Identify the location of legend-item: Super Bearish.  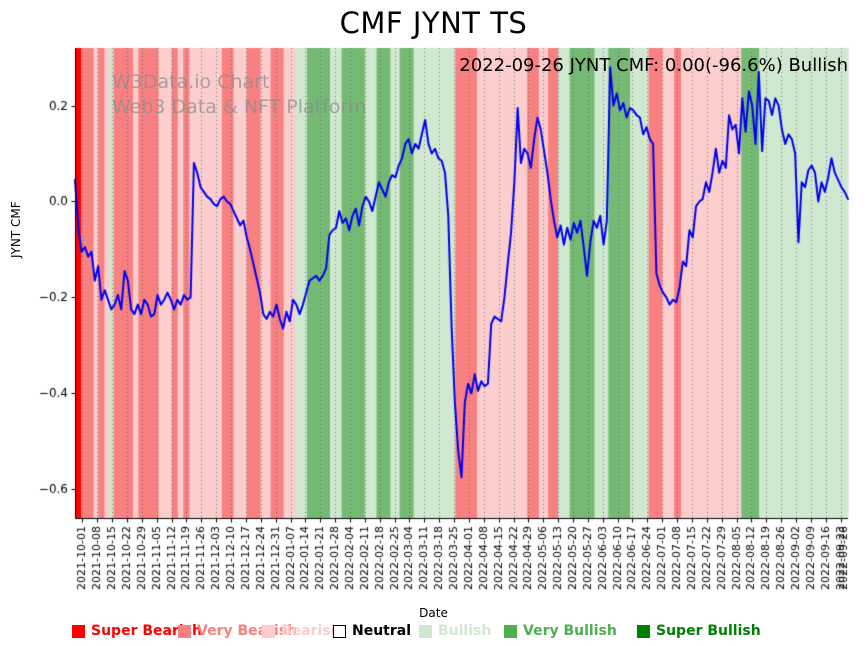
(137, 631).